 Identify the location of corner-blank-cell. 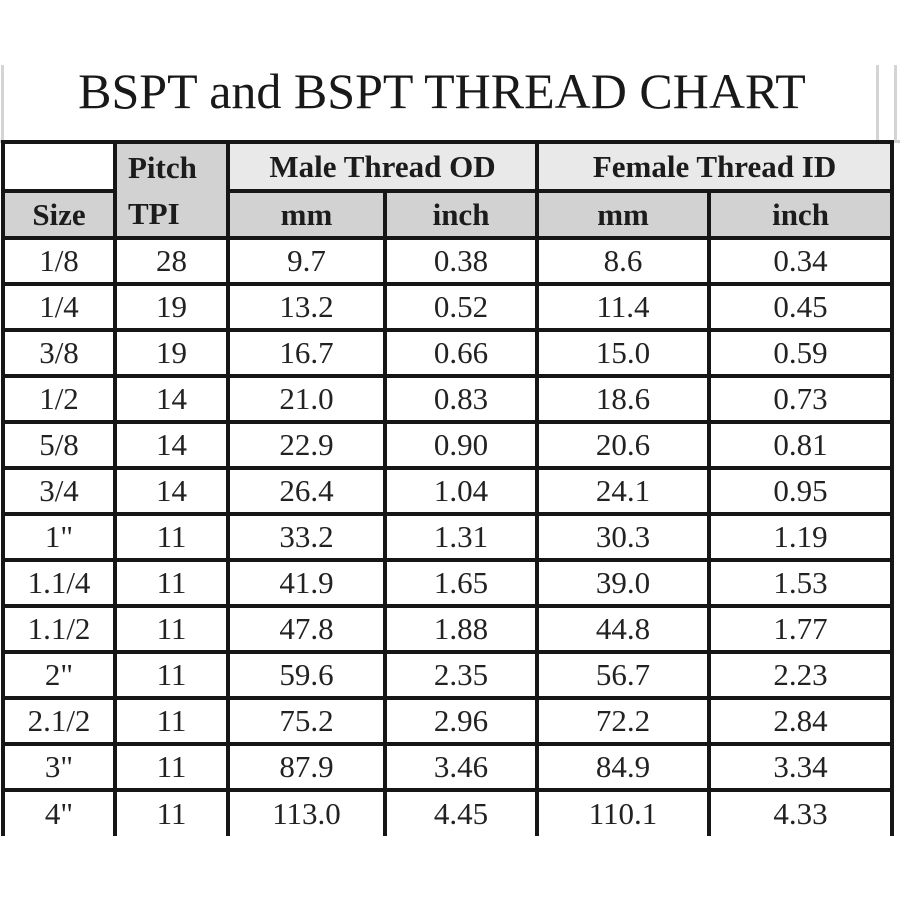
(59, 166).